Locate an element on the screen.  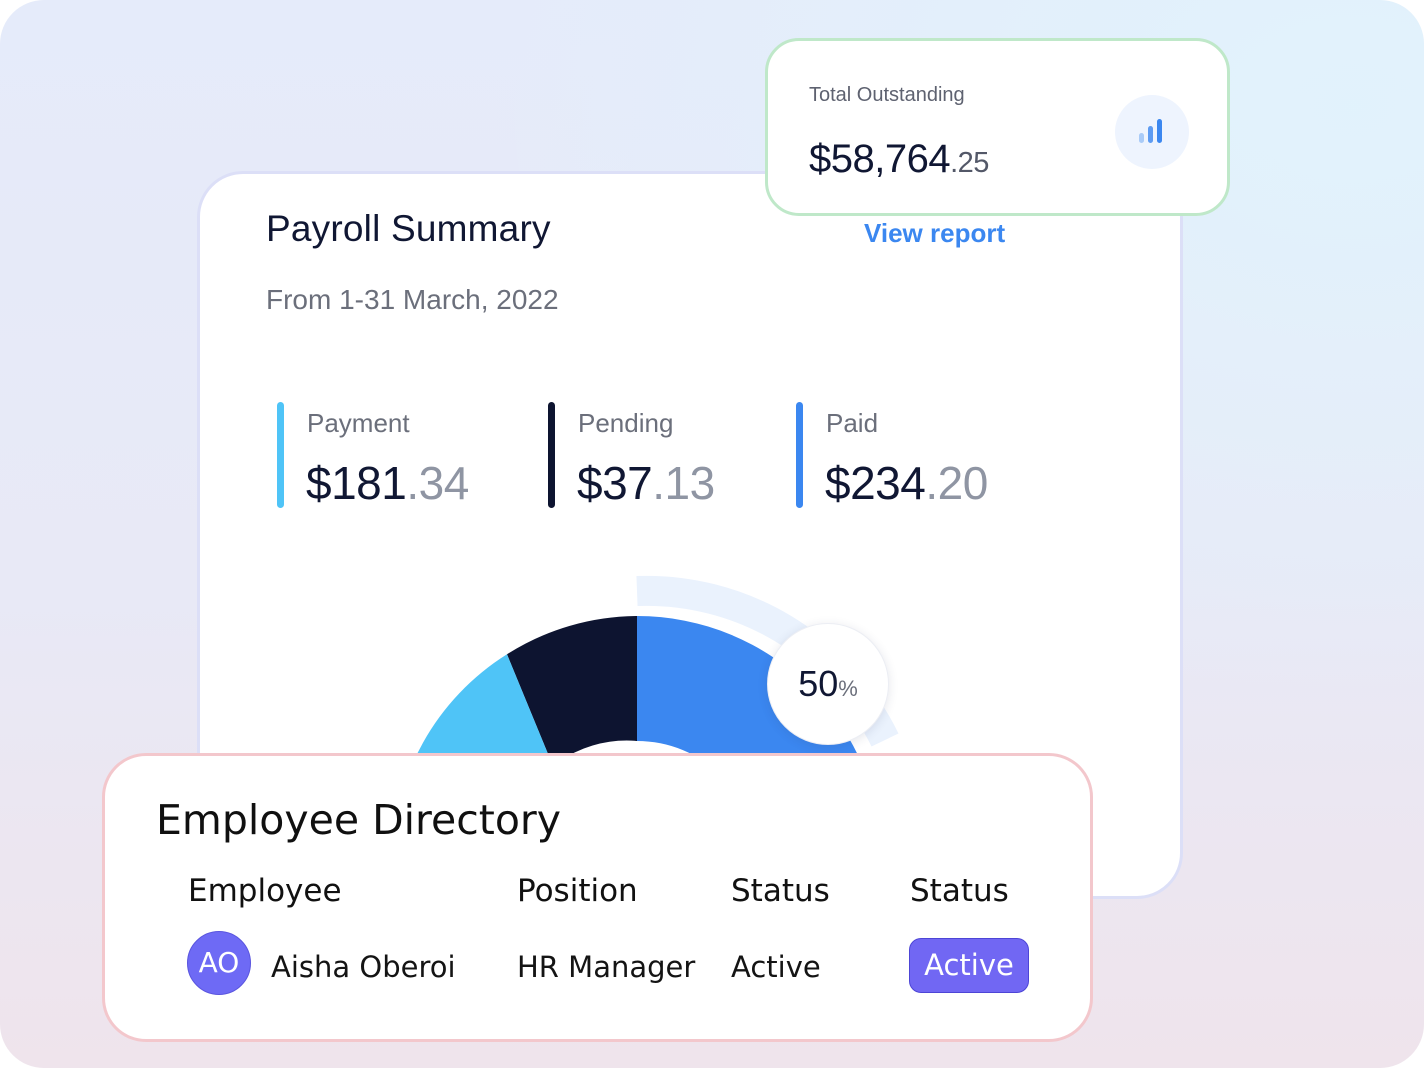
outstanding-dollars: $58,764 is located at coordinates (880, 159).